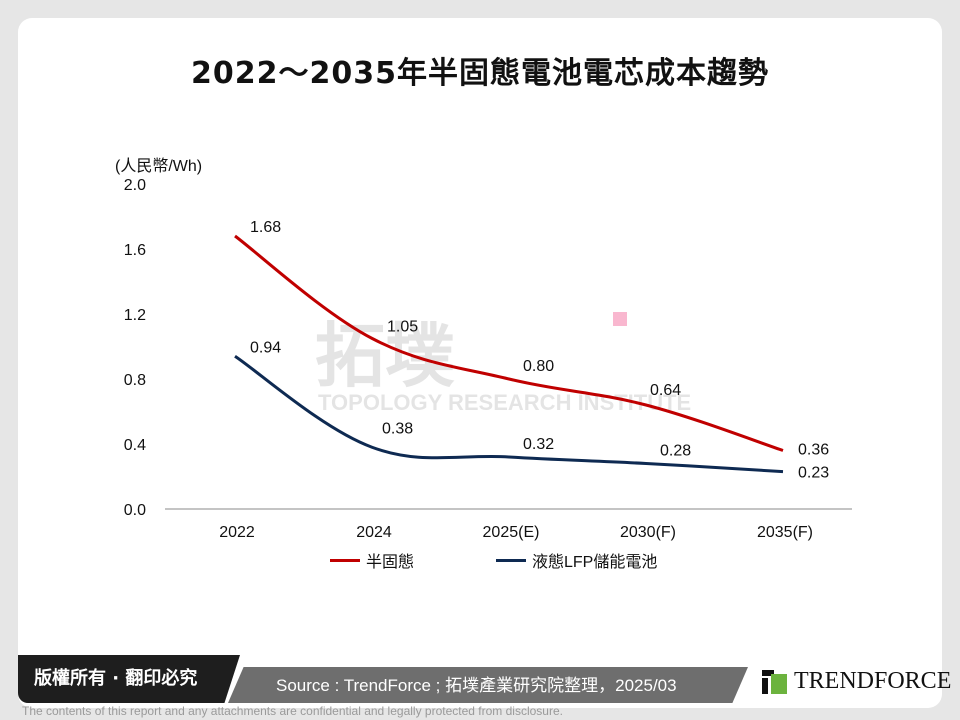 The width and height of the screenshot is (960, 720). I want to click on copyright-banner: 版權所有 · 翻印必究, so click(129, 679).